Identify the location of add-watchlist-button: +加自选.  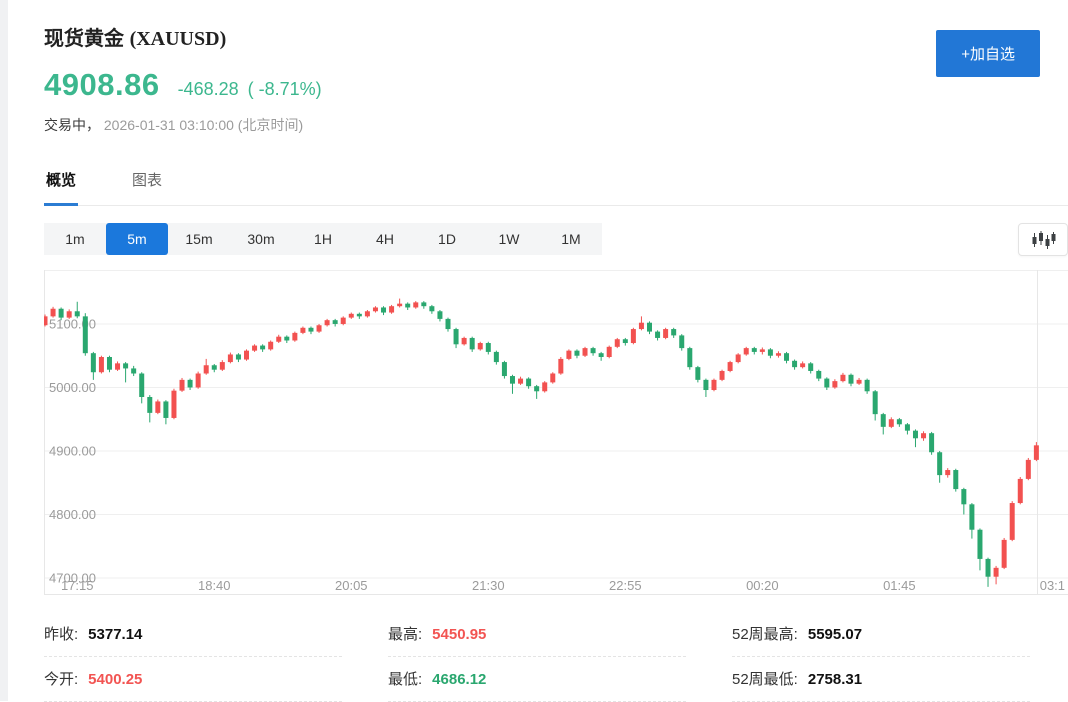
(988, 53).